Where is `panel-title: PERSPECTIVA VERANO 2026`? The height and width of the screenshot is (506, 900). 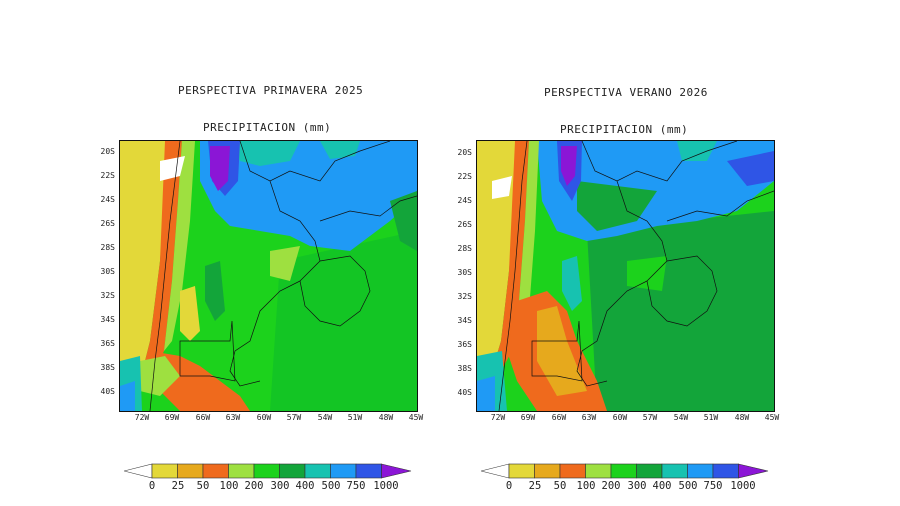
panel-title: PERSPECTIVA VERANO 2026 is located at coordinates (626, 92).